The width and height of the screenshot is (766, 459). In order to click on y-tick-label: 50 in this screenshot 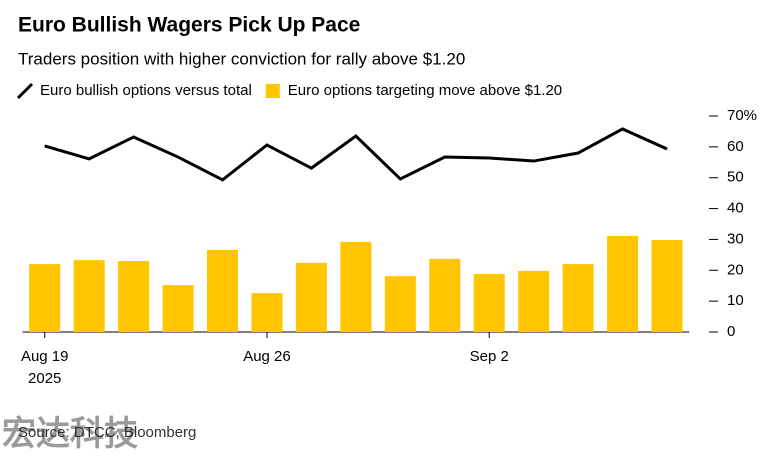, I will do `click(735, 177)`.